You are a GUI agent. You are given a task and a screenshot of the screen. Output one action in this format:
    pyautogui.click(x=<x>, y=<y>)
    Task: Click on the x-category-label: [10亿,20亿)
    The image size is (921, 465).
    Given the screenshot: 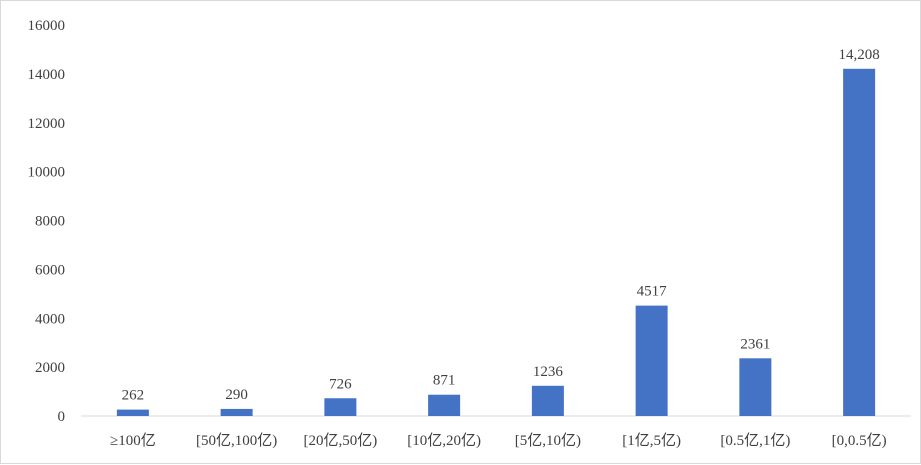 What is the action you would take?
    pyautogui.click(x=444, y=440)
    